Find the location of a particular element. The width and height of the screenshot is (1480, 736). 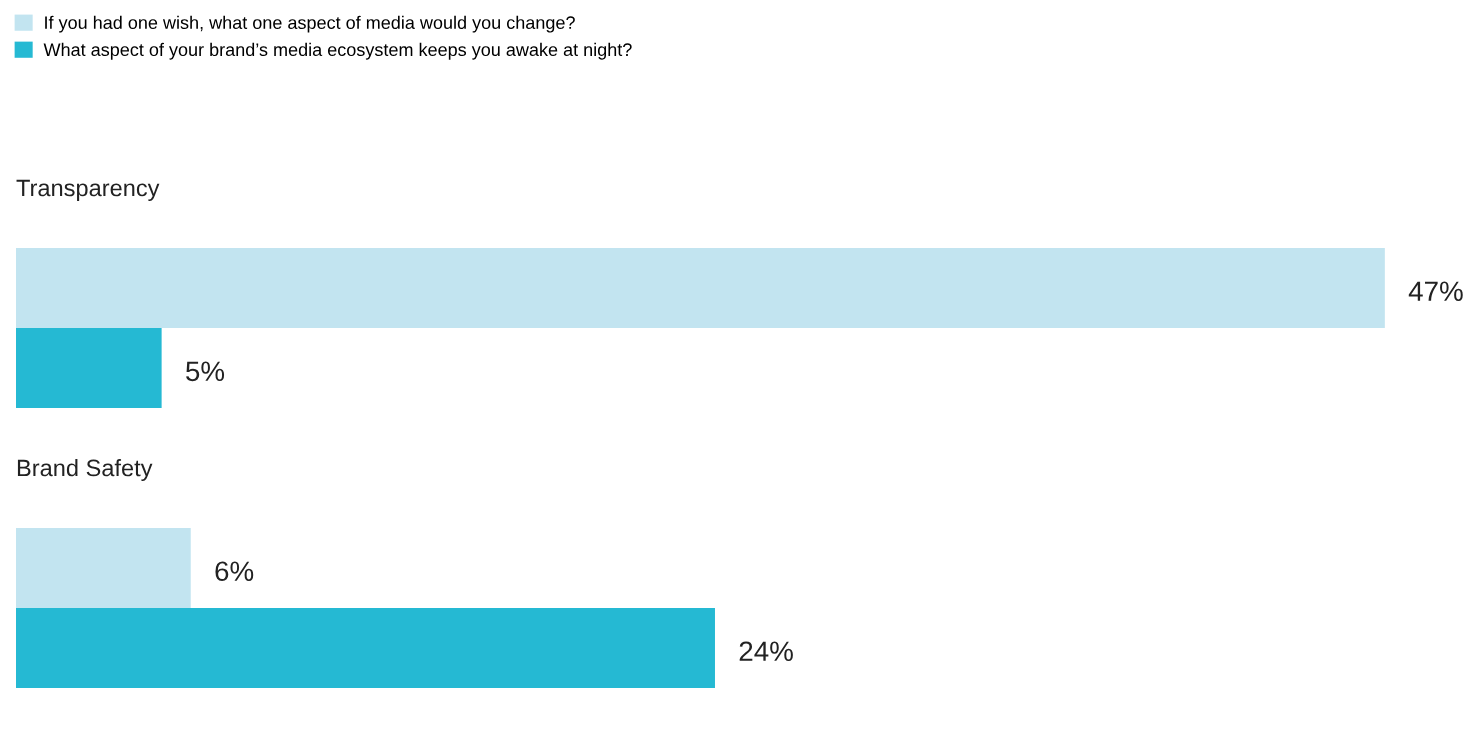

y-tick-label: Brand Safety is located at coordinates (85, 469).